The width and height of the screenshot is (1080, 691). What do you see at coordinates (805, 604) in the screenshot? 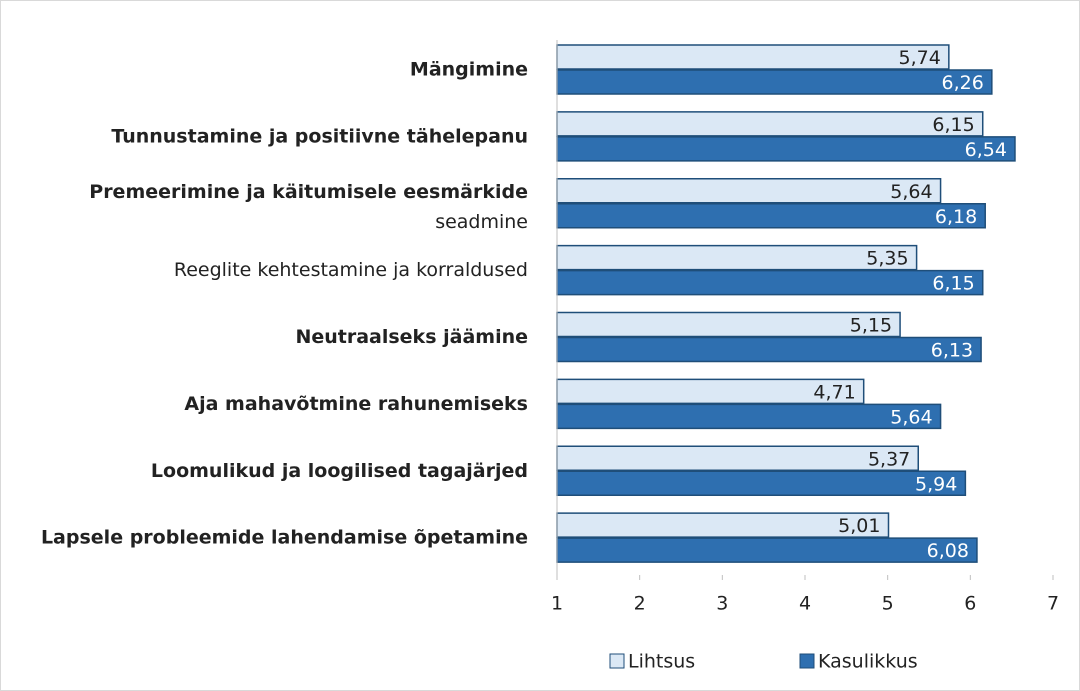
I see `x-tick-label: 4` at bounding box center [805, 604].